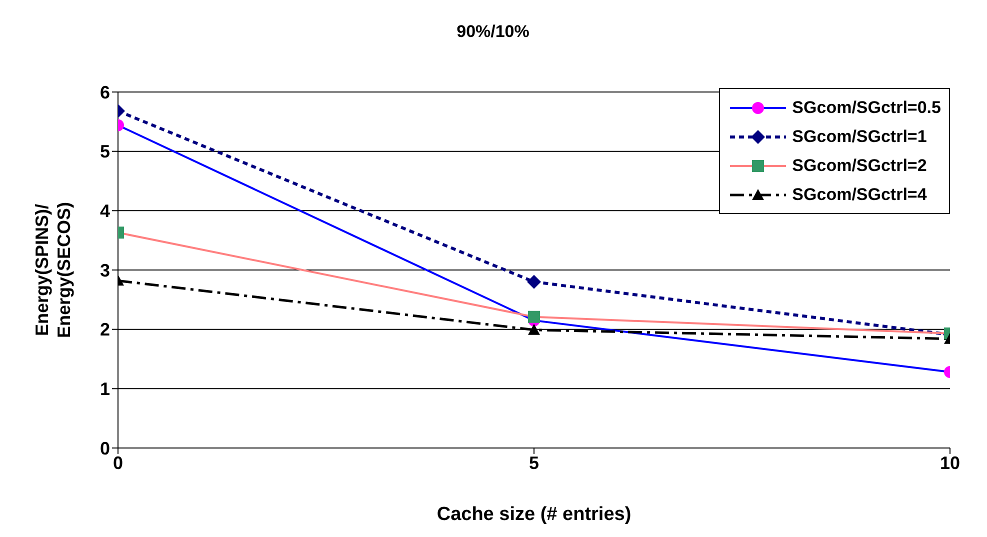 Image resolution: width=987 pixels, height=537 pixels. I want to click on legend-label: SGcom/SGctrl=2, so click(859, 166).